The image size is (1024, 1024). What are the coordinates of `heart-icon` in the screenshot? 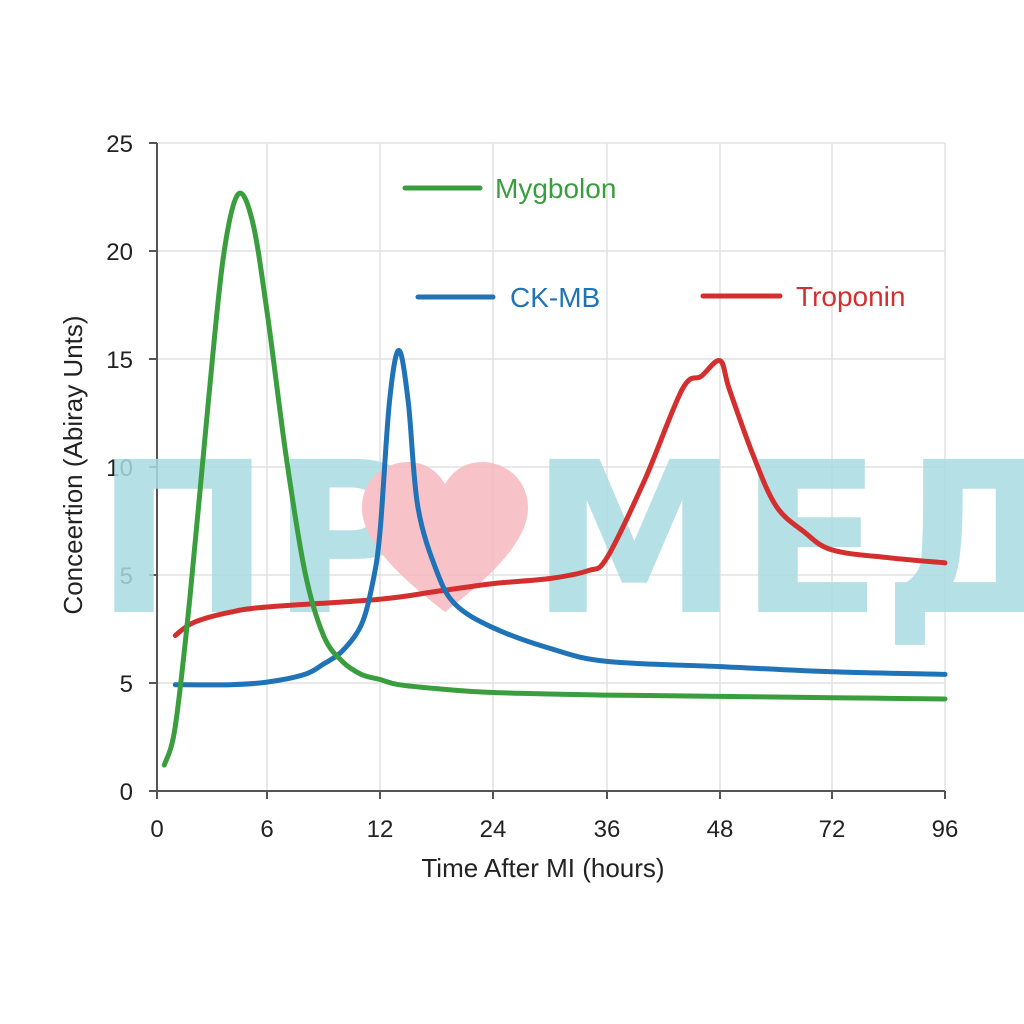 It's located at (445, 537).